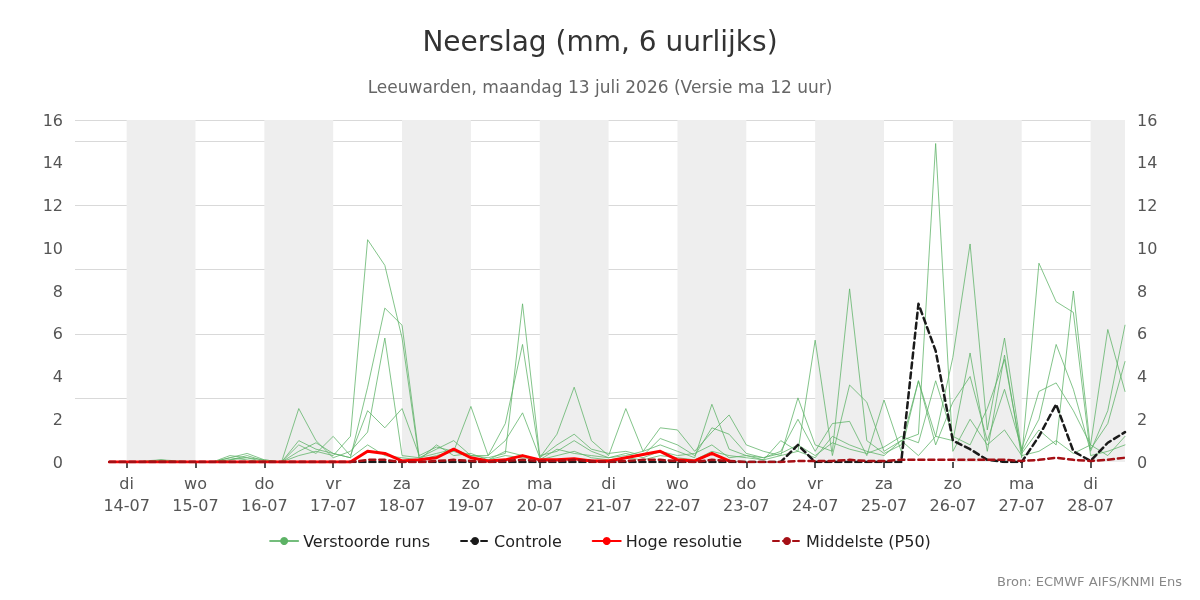  What do you see at coordinates (1142, 462) in the screenshot?
I see `y2-tick-label: 0` at bounding box center [1142, 462].